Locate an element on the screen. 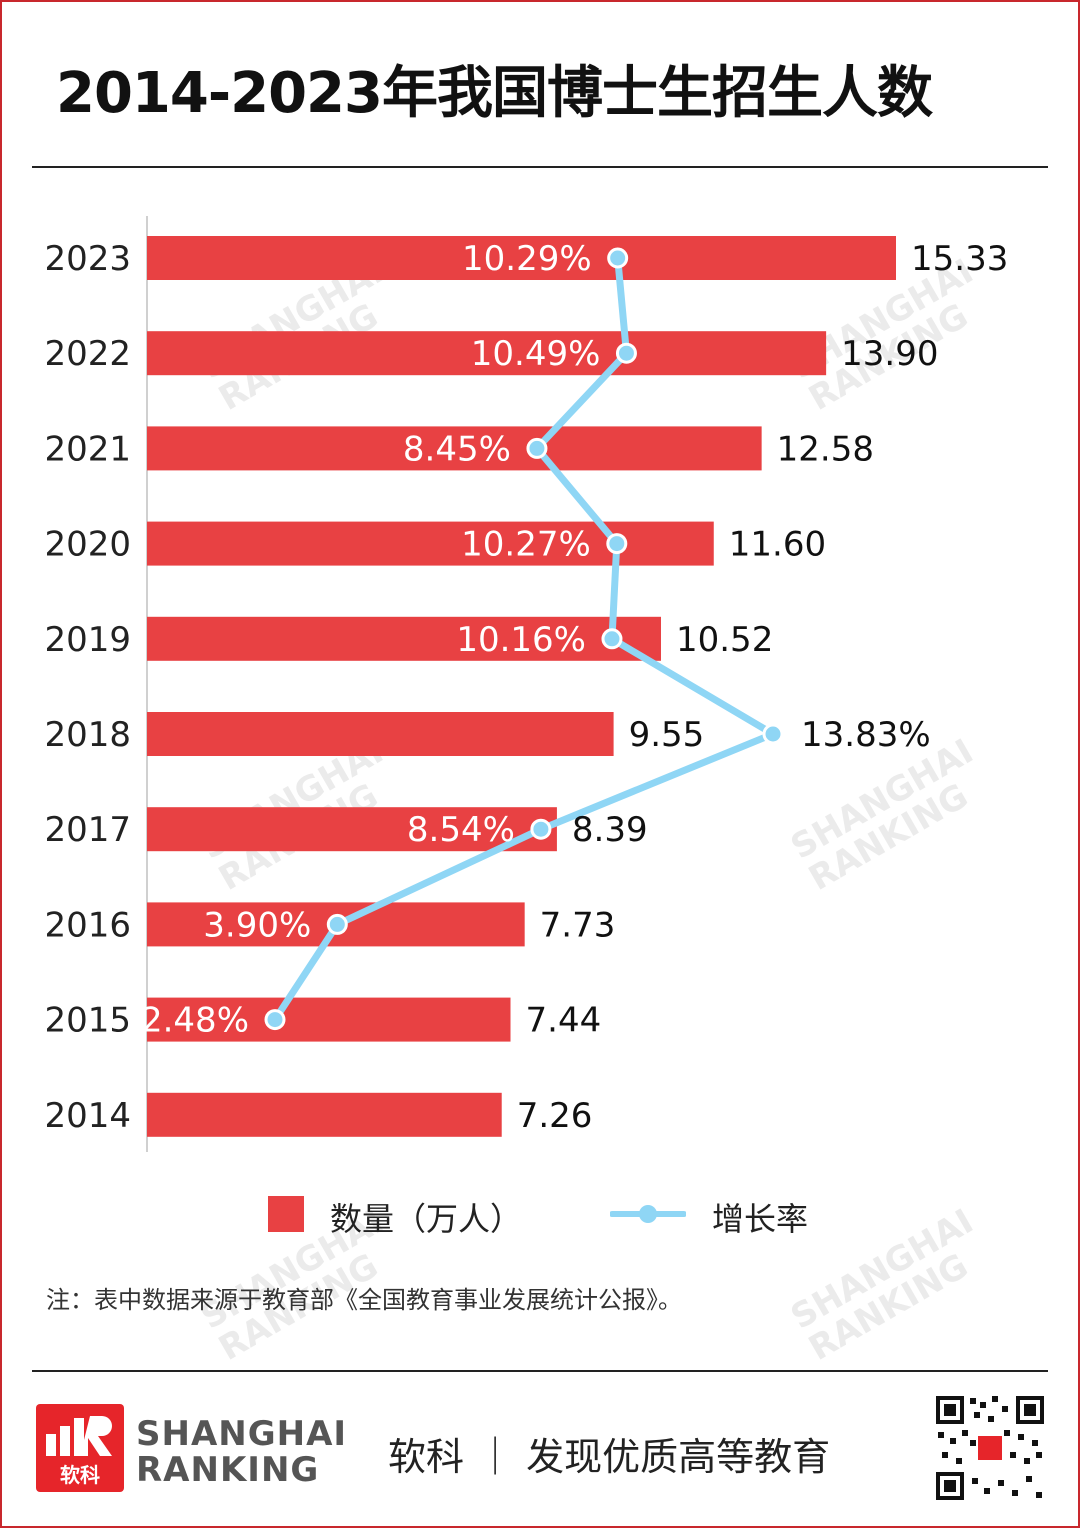 The width and height of the screenshot is (1080, 1528). legend-line-label: 增长率 is located at coordinates (760, 1219).